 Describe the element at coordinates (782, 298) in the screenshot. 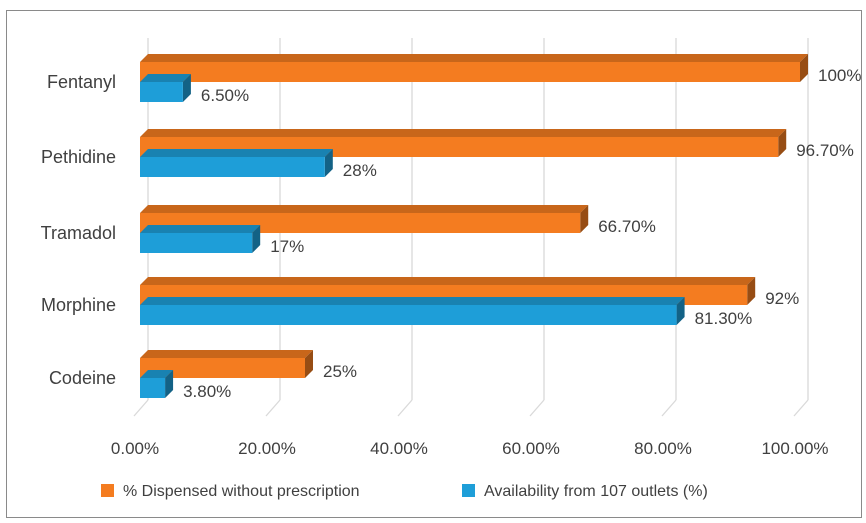

I see `data-label: 92%` at that location.